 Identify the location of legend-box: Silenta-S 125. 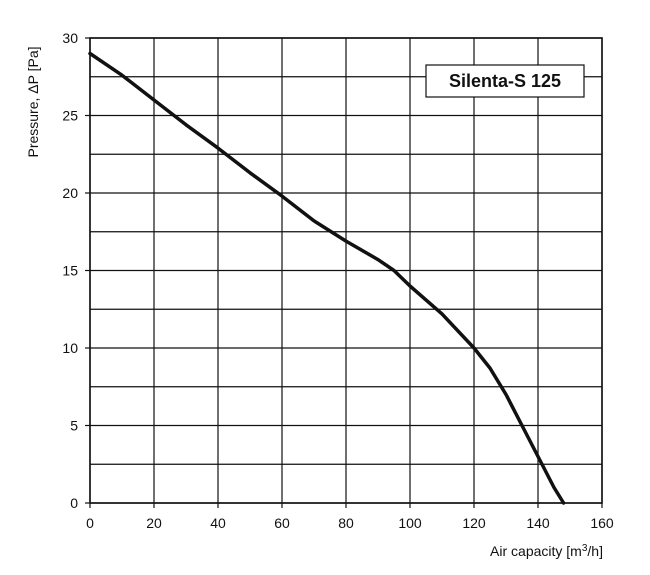
(505, 81).